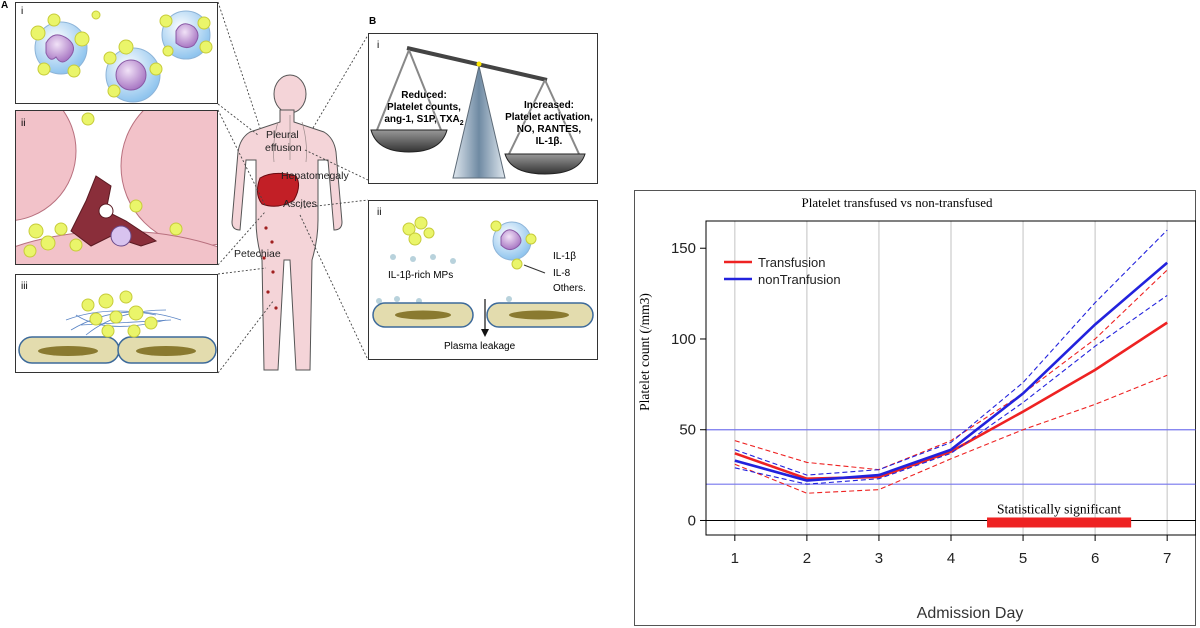 This screenshot has height=628, width=1200. Describe the element at coordinates (807, 558) in the screenshot. I see `x-tick-label-2: 2` at that location.